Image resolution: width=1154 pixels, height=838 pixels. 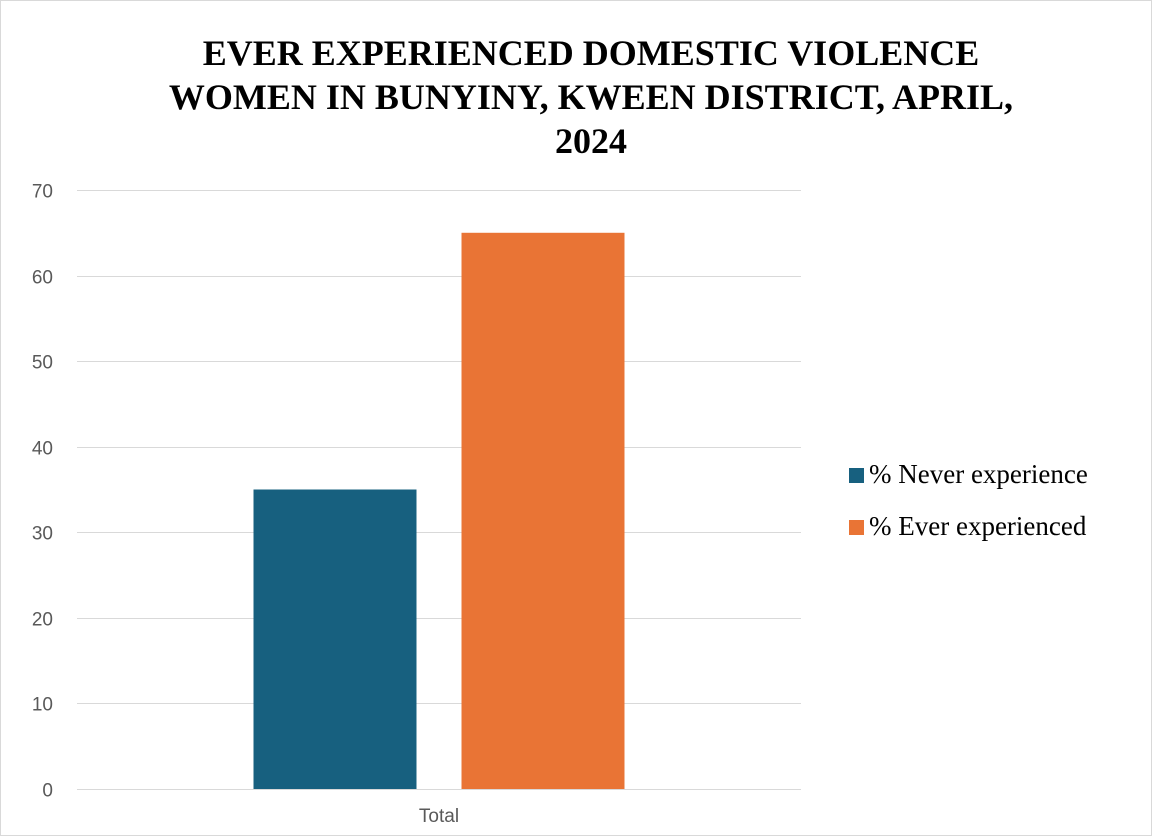 What do you see at coordinates (42, 620) in the screenshot?
I see `y-tick-label-20: 20` at bounding box center [42, 620].